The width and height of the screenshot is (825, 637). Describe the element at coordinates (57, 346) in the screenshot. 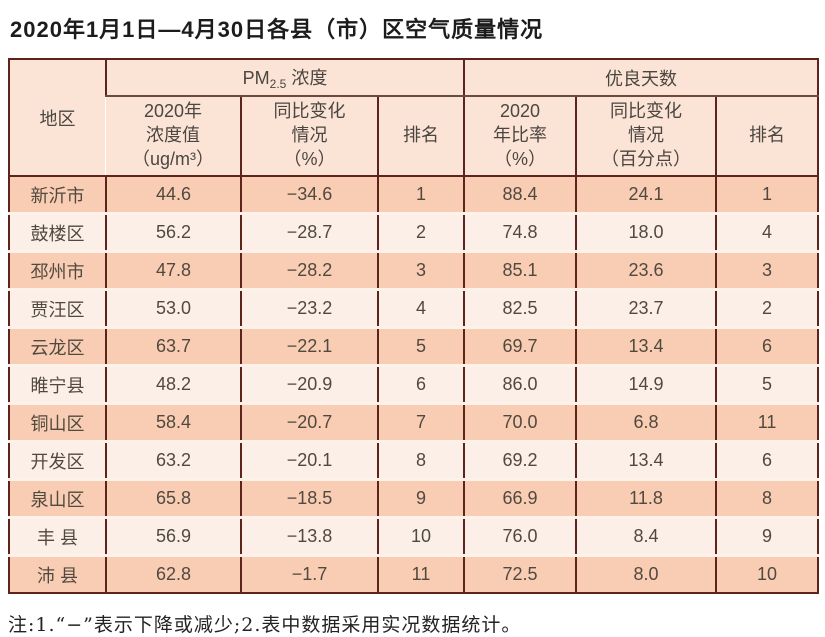

I see `region-cell: 云龙区` at that location.